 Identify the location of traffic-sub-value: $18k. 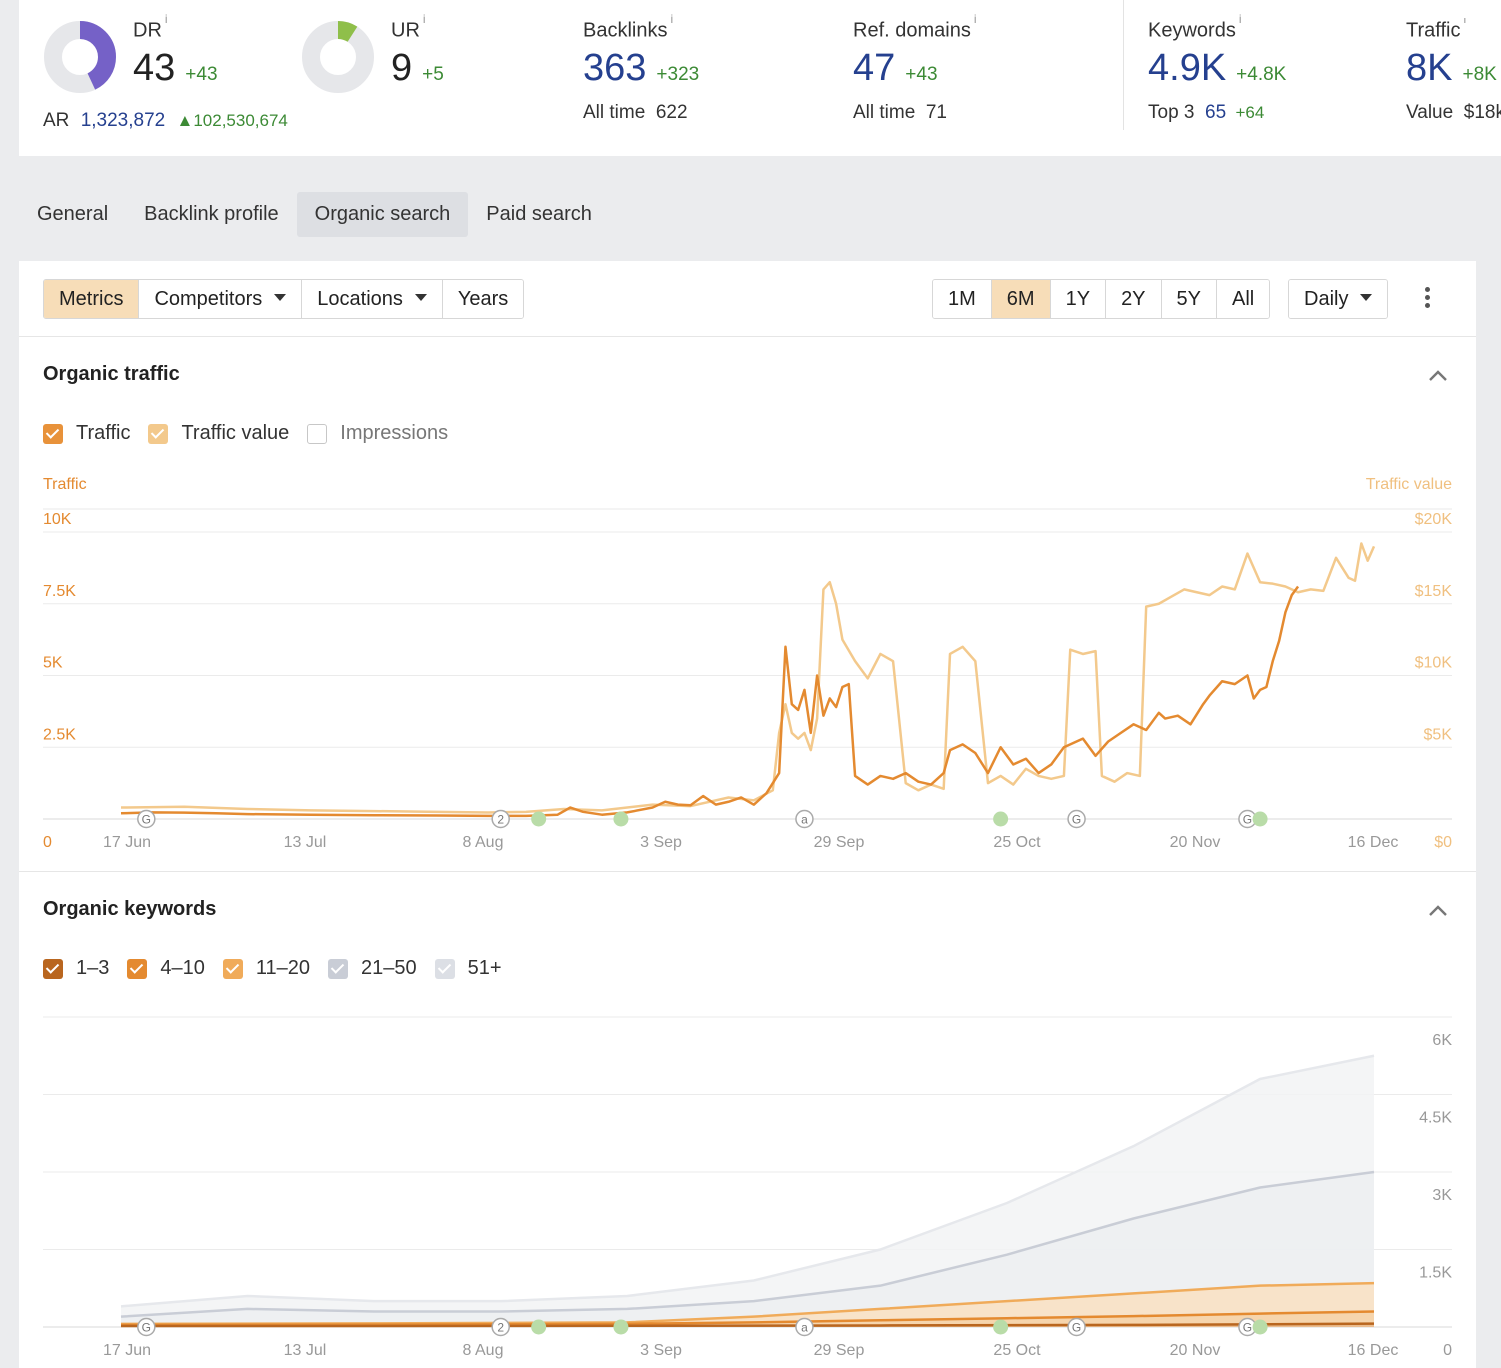
(1482, 112).